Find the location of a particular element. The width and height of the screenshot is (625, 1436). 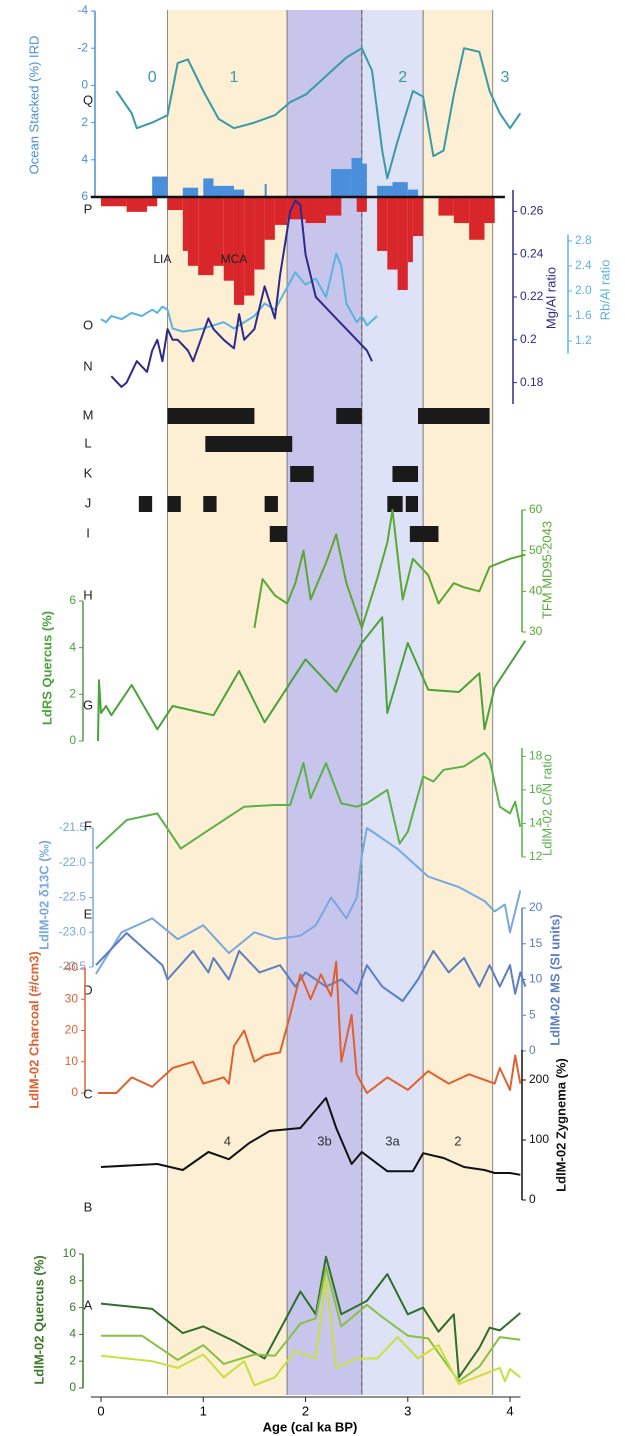

zone-annotation: 1 is located at coordinates (234, 77).